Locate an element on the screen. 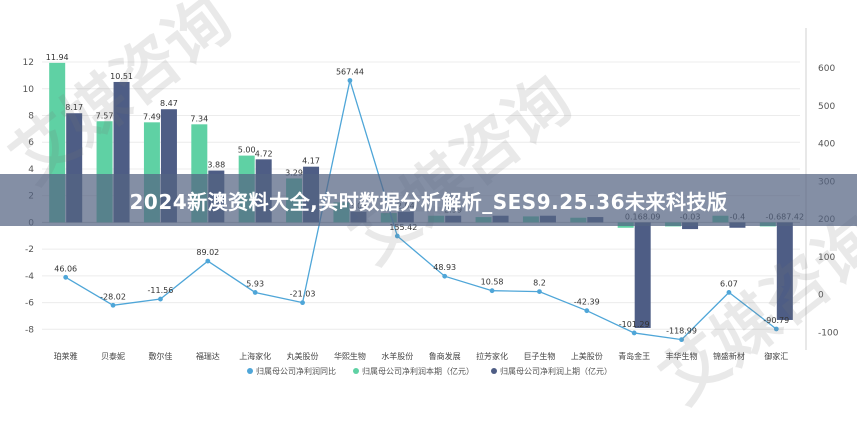  category-tick-label: 上美股份 is located at coordinates (587, 356).